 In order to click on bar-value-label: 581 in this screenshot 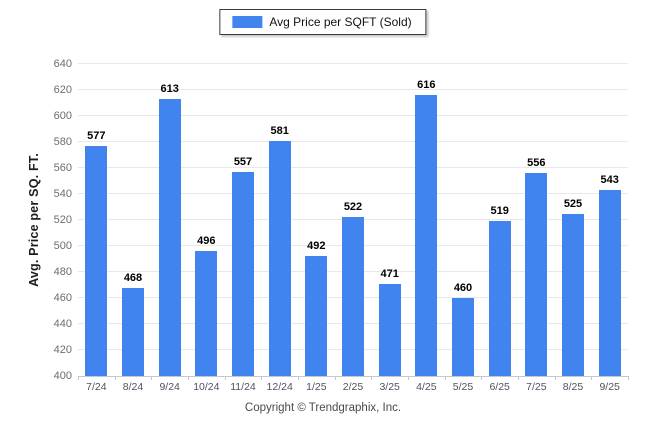, I will do `click(279, 130)`.